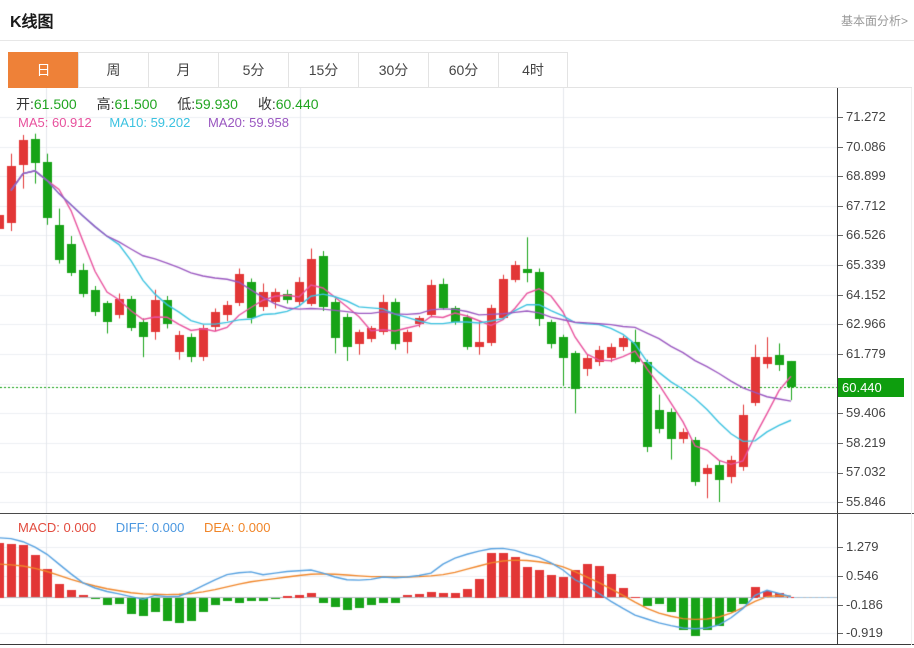 This screenshot has height=648, width=914. Describe the element at coordinates (837, 366) in the screenshot. I see `price-axis-line` at that location.